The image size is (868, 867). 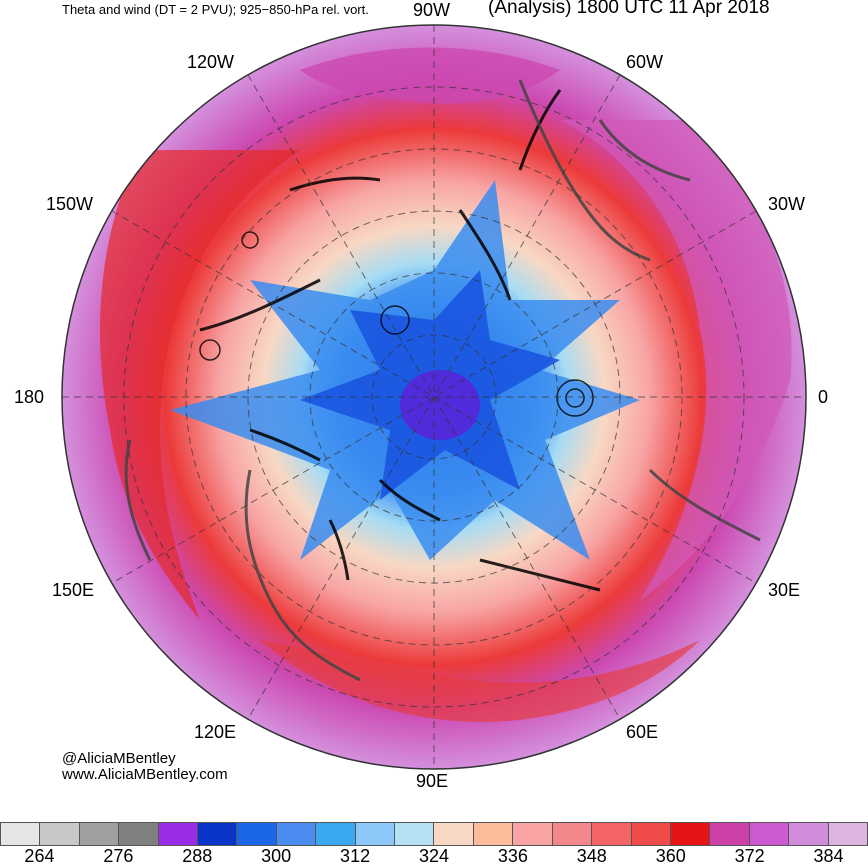 I want to click on map-title-right: (Analysis) 1800 UTC 11 Apr 2018, so click(x=629, y=9).